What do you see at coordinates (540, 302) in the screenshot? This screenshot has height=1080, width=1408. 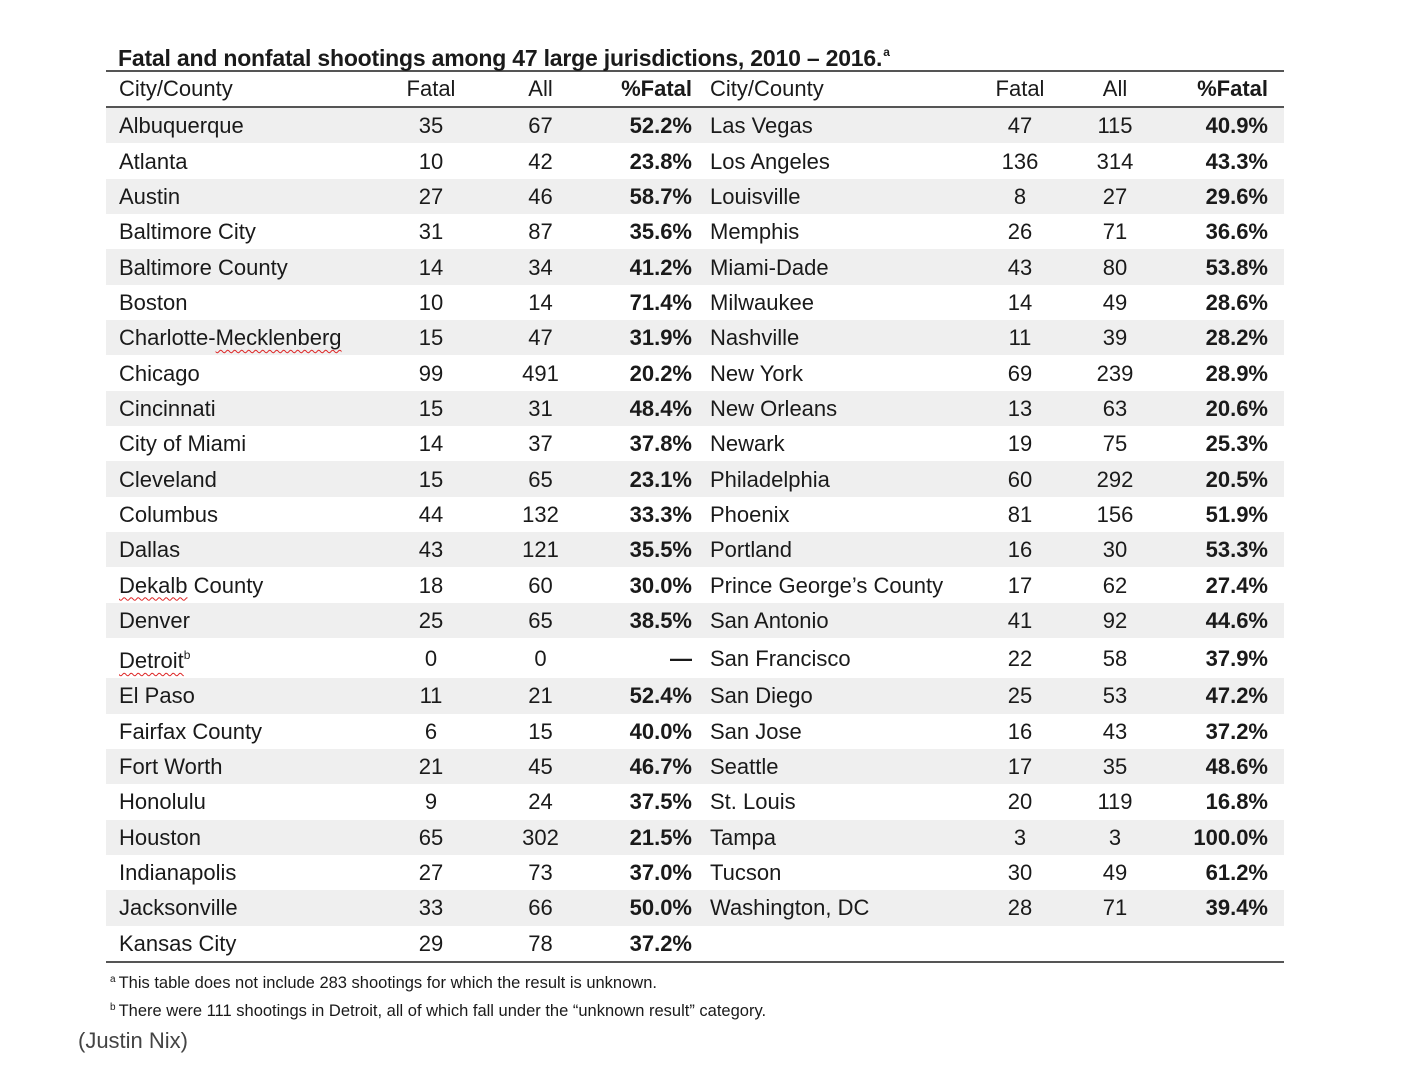 I see `all-count-cell: 14` at bounding box center [540, 302].